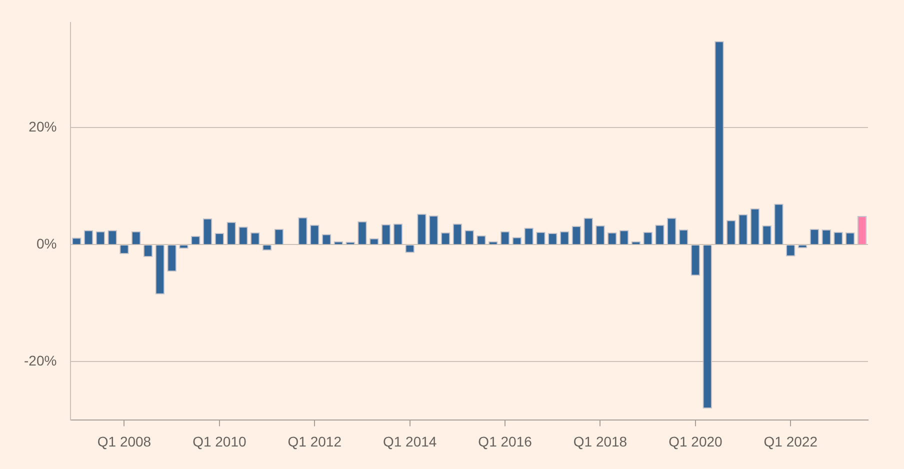 Image resolution: width=904 pixels, height=469 pixels. What do you see at coordinates (124, 441) in the screenshot?
I see `x-tick-label: Q1 2008` at bounding box center [124, 441].